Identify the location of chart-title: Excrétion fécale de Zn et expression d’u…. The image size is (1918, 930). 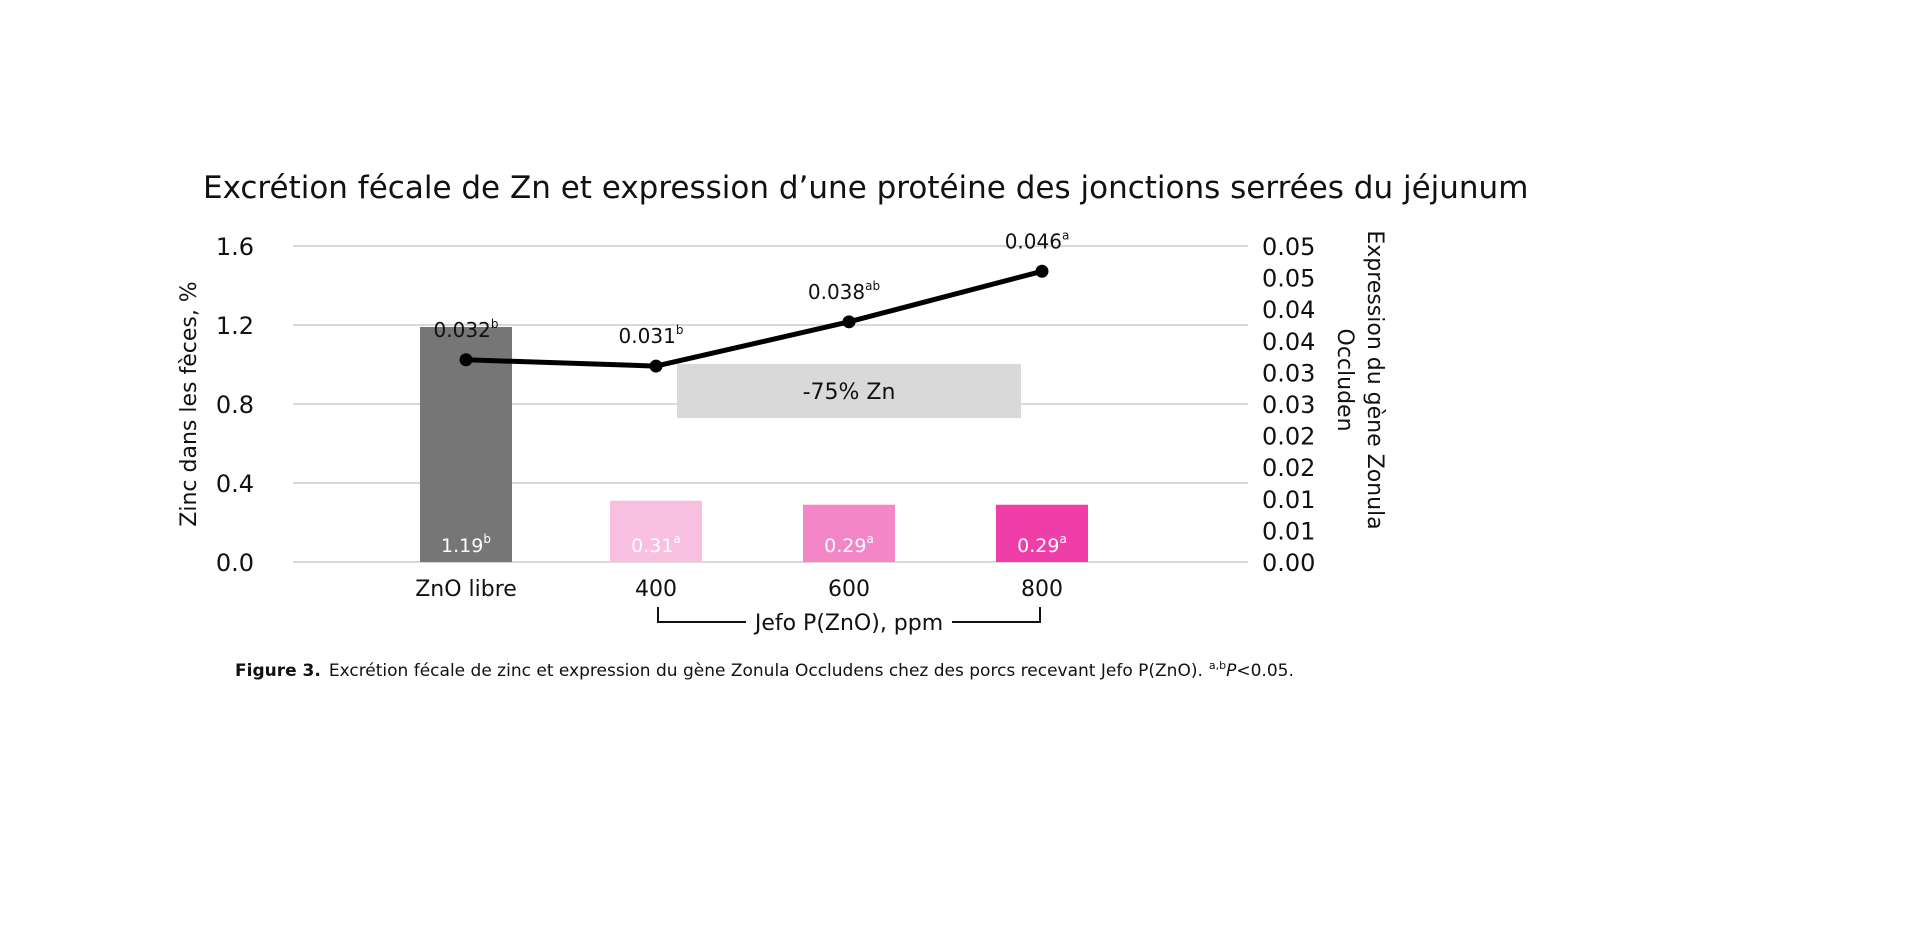
(865, 188).